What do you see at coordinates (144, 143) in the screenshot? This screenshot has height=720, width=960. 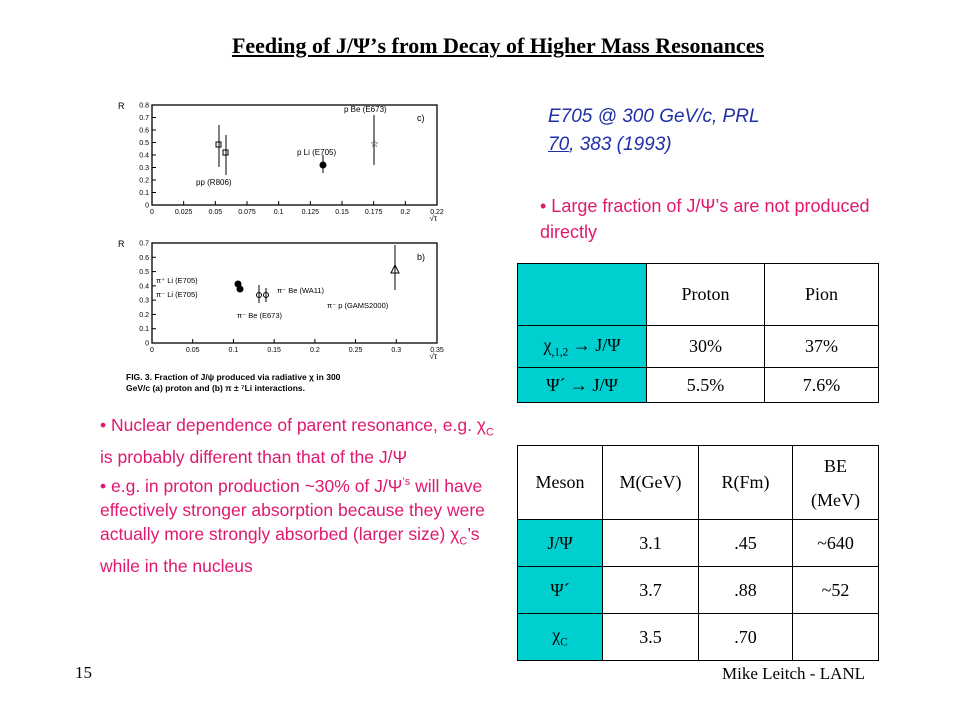 I see `top-y-tick-label: 0.5` at bounding box center [144, 143].